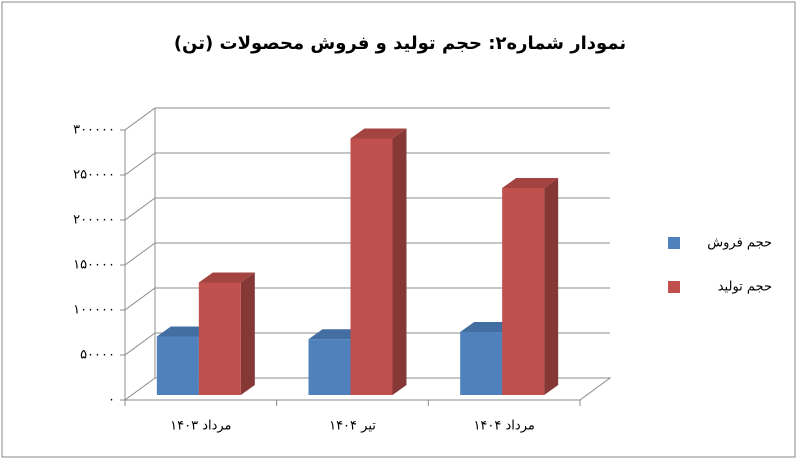  What do you see at coordinates (97, 355) in the screenshot?
I see `y-tick-label: ۵۰۰۰۰` at bounding box center [97, 355].